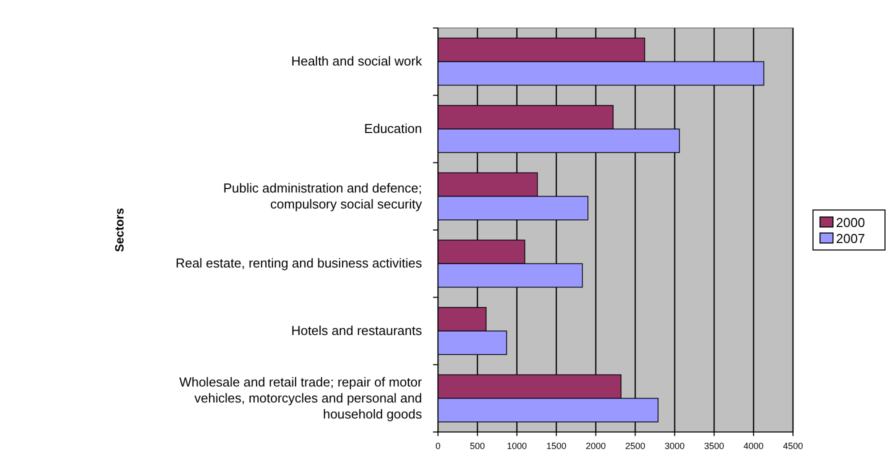 This screenshot has width=890, height=461. What do you see at coordinates (438, 446) in the screenshot?
I see `x-tick-label: 0` at bounding box center [438, 446].